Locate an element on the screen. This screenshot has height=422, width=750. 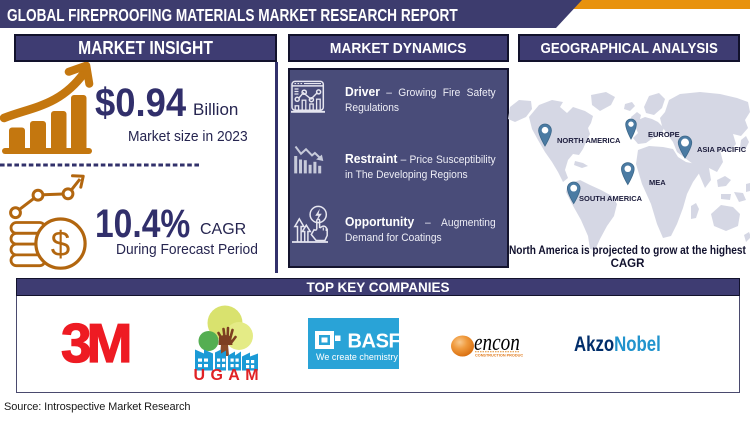
svg-text: BASF is located at coordinates (374, 342).